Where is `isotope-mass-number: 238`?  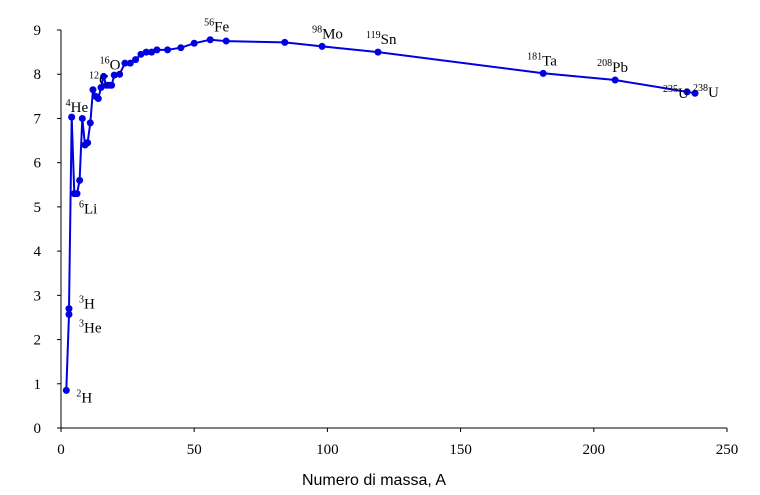
isotope-mass-number: 238 is located at coordinates (700, 88).